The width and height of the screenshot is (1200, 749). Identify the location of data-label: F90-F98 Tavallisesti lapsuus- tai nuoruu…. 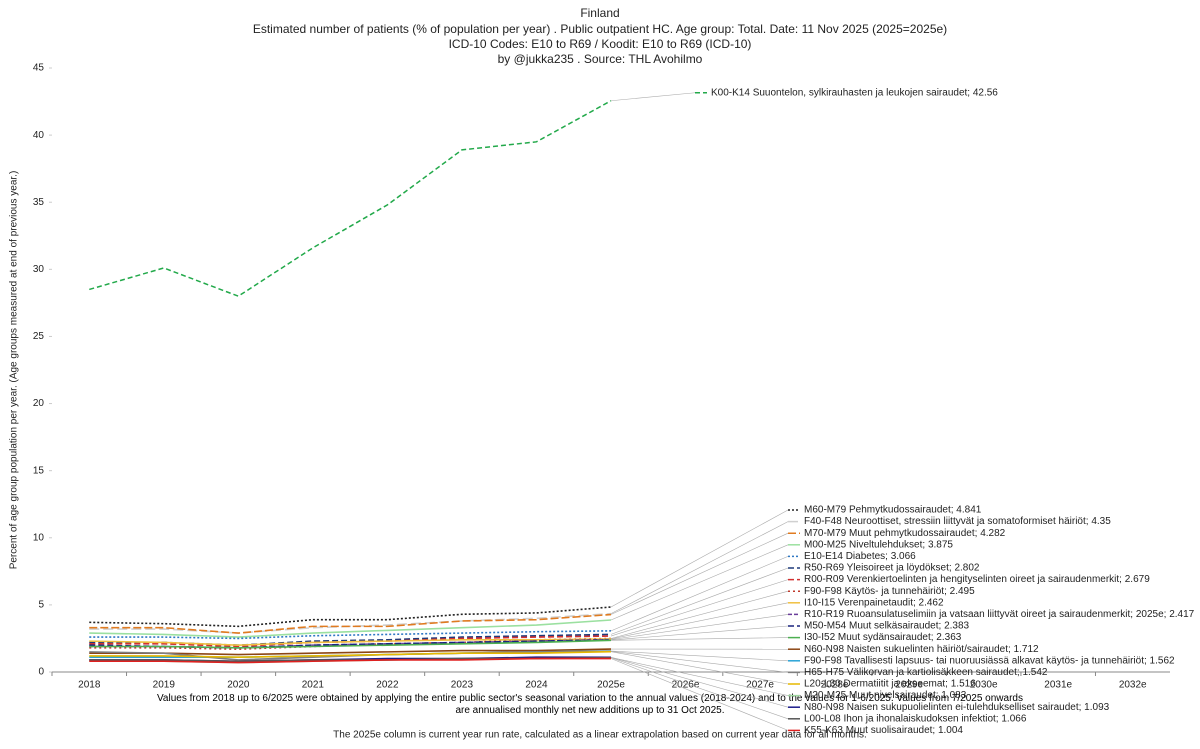
(989, 660).